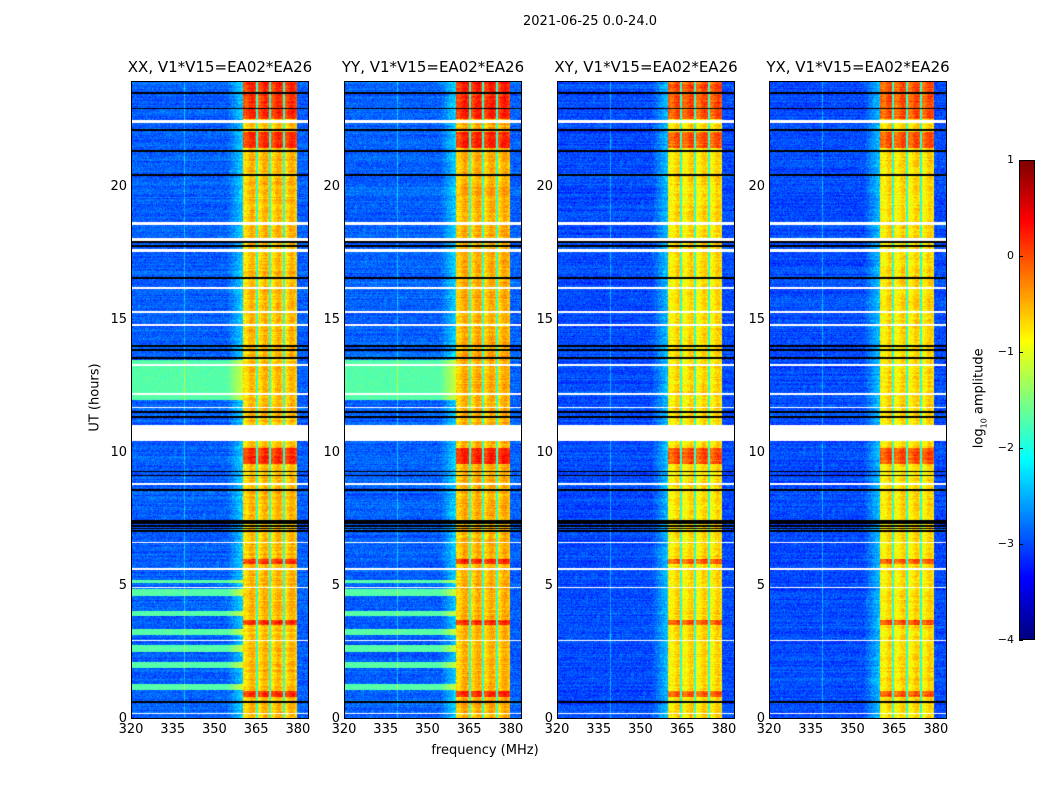 This screenshot has height=800, width=1050. What do you see at coordinates (979, 383) in the screenshot?
I see `colorbar-label-rest: amplitude` at bounding box center [979, 383].